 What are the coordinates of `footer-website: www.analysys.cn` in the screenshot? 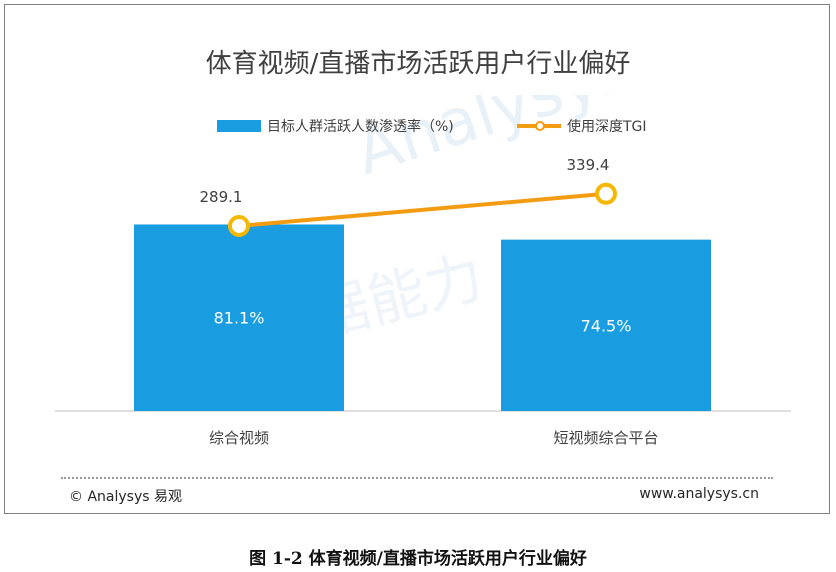 It's located at (699, 494).